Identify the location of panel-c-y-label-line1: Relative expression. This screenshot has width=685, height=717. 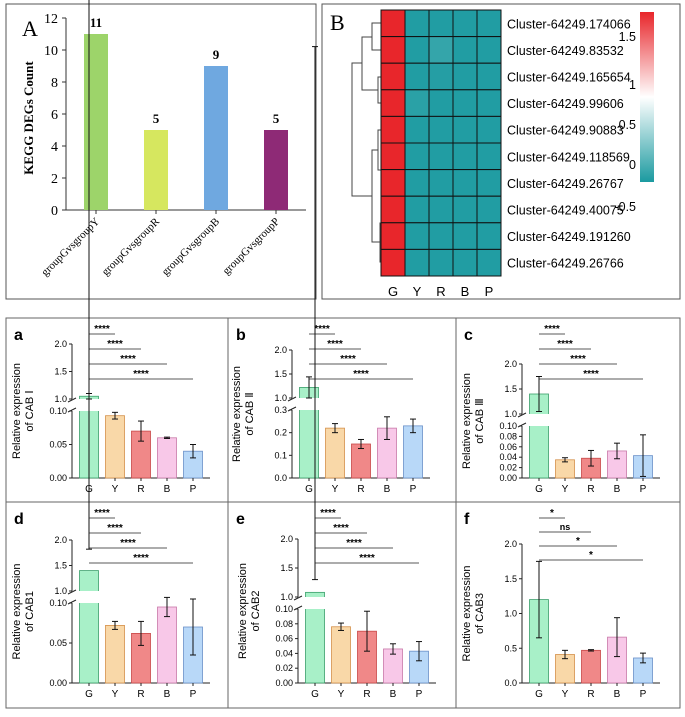
(467, 421).